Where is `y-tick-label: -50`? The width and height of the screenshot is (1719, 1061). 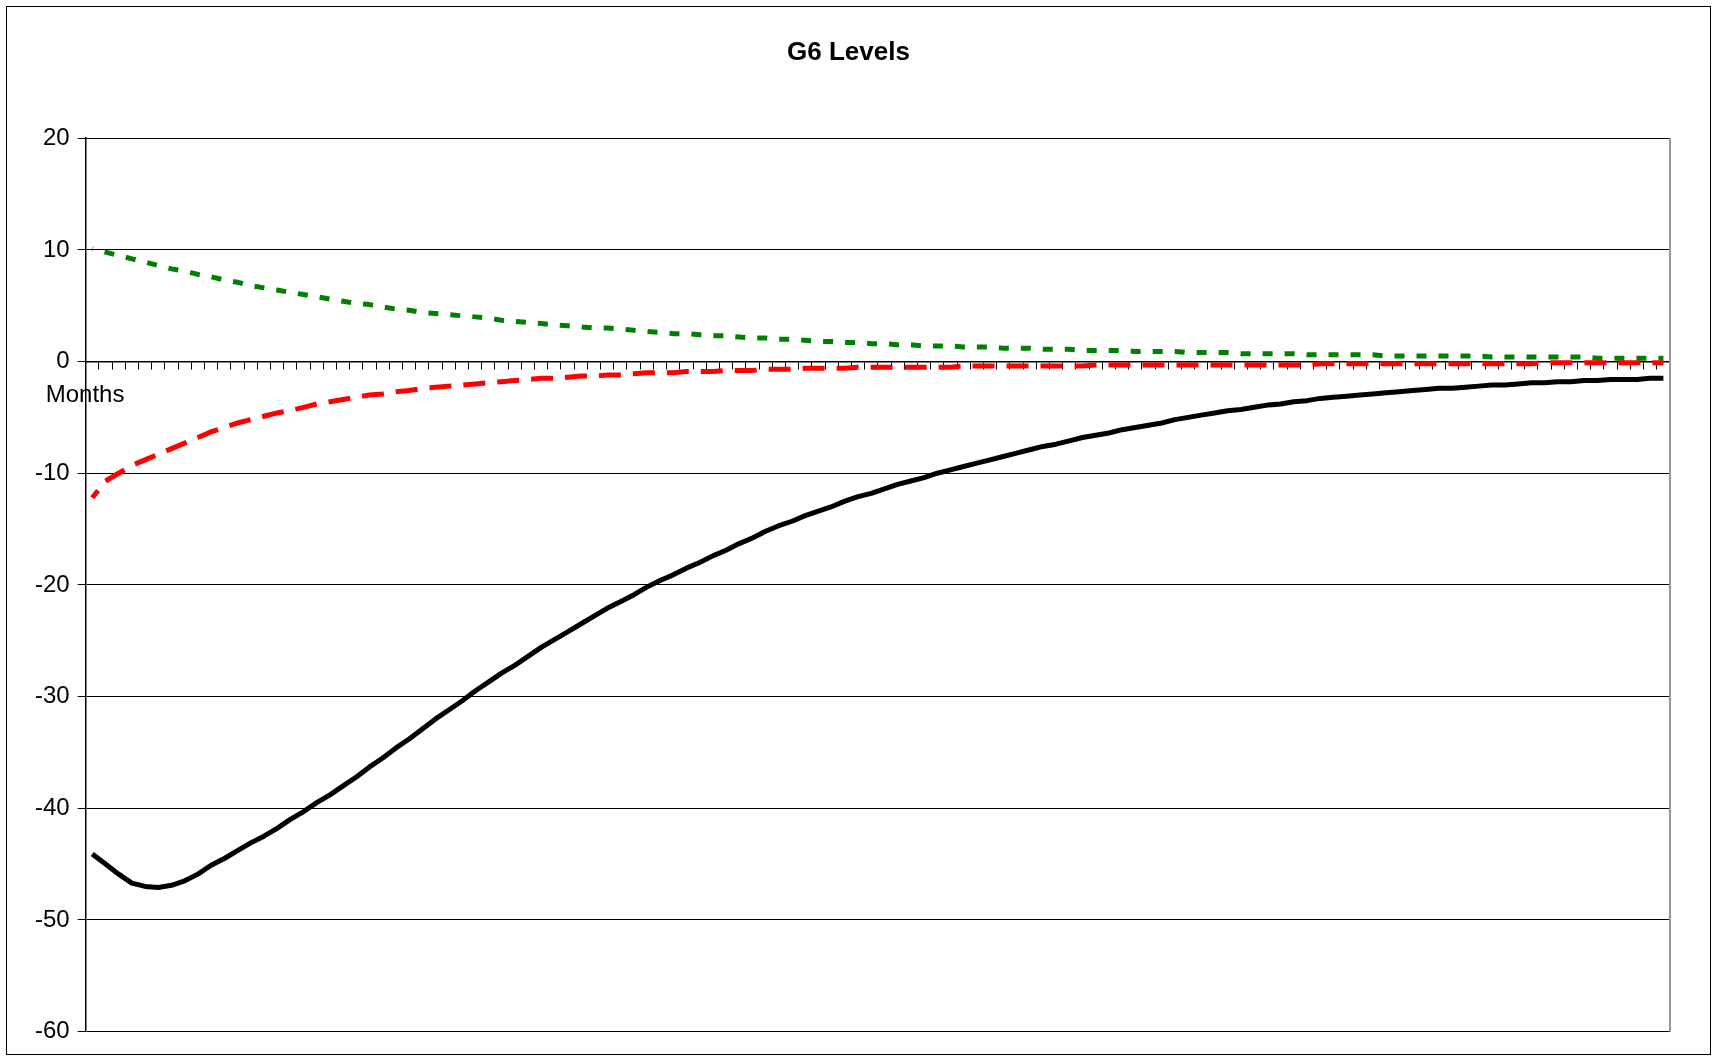
y-tick-label: -50 is located at coordinates (52, 918).